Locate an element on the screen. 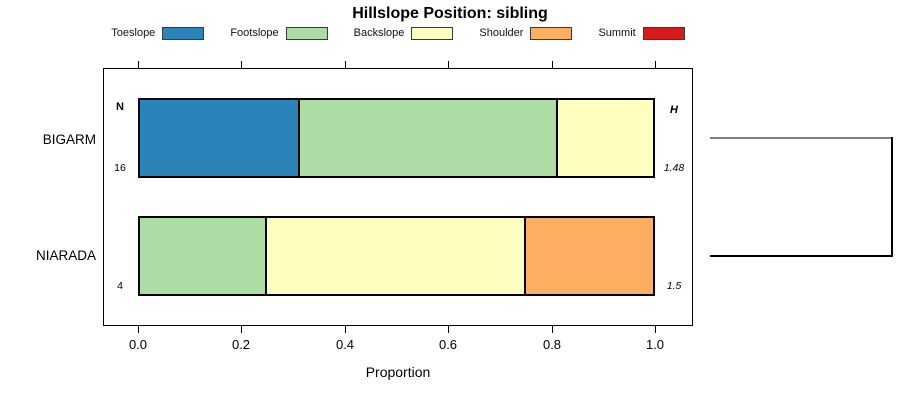  x-axis-tick-label: 0.8 is located at coordinates (552, 344).